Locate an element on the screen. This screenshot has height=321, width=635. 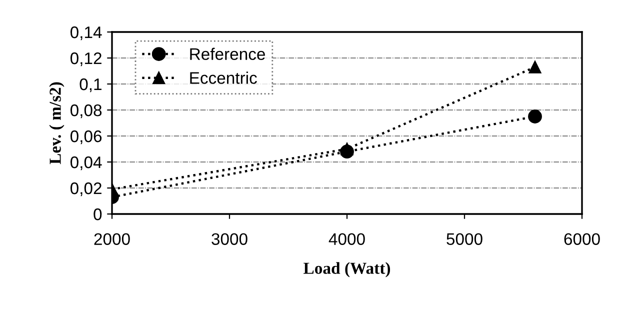
x-tick-label: 3000 is located at coordinates (230, 239).